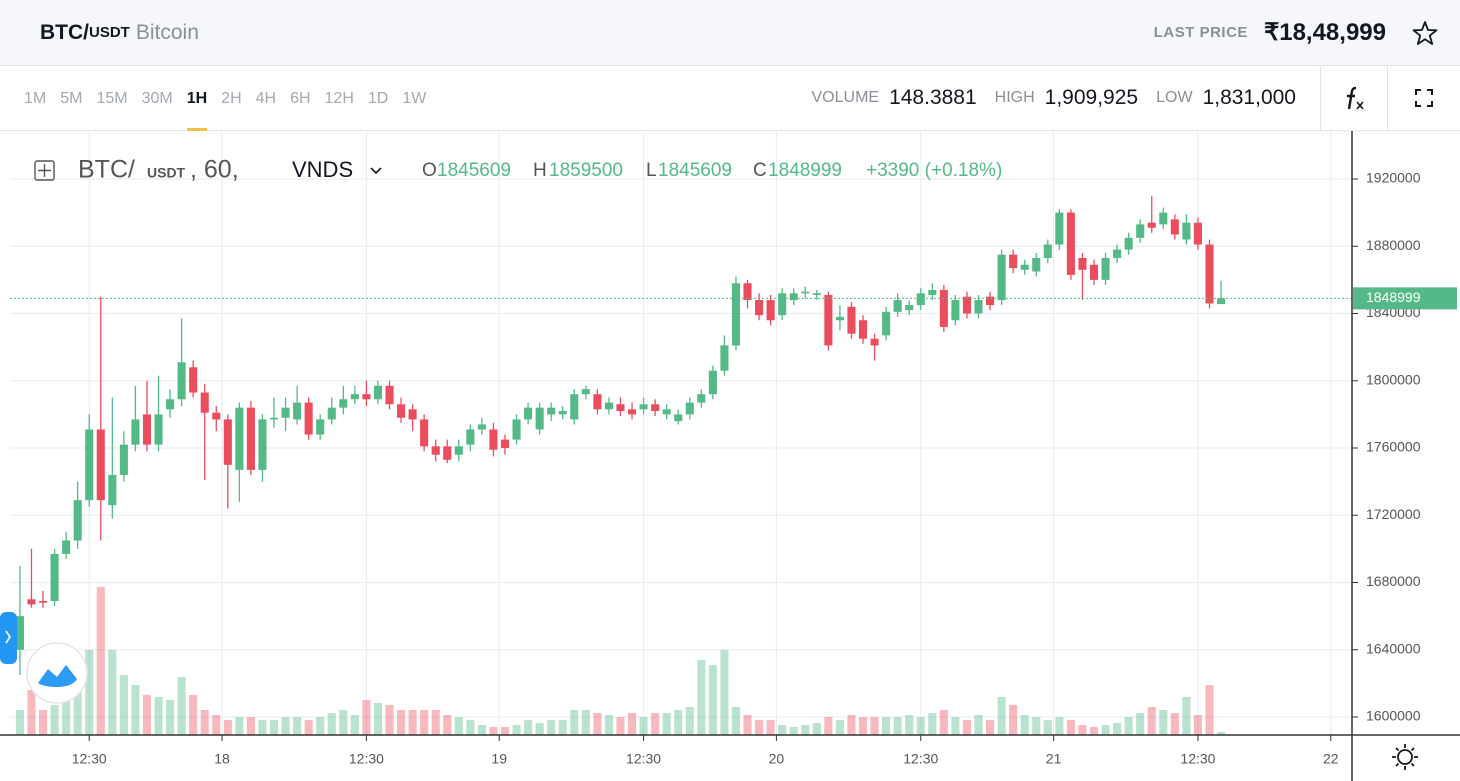 This screenshot has width=1460, height=781. I want to click on chart-style-button, so click(57, 673).